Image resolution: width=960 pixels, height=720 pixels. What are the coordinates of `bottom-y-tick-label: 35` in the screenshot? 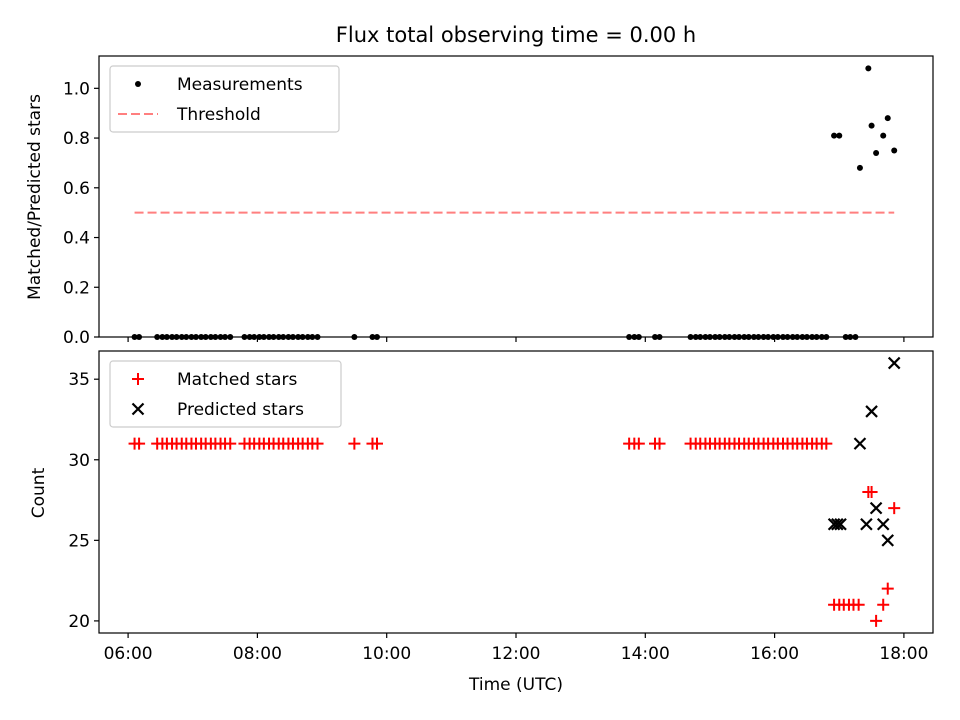 It's located at (79, 380).